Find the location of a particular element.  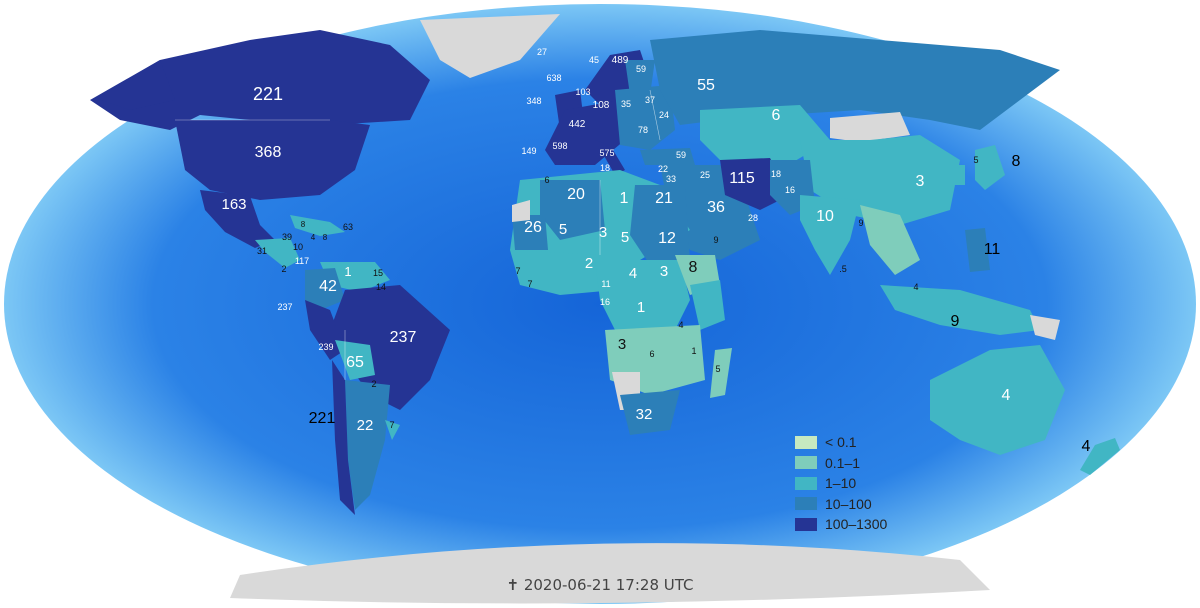

value-label-drc: 1 is located at coordinates (641, 307).